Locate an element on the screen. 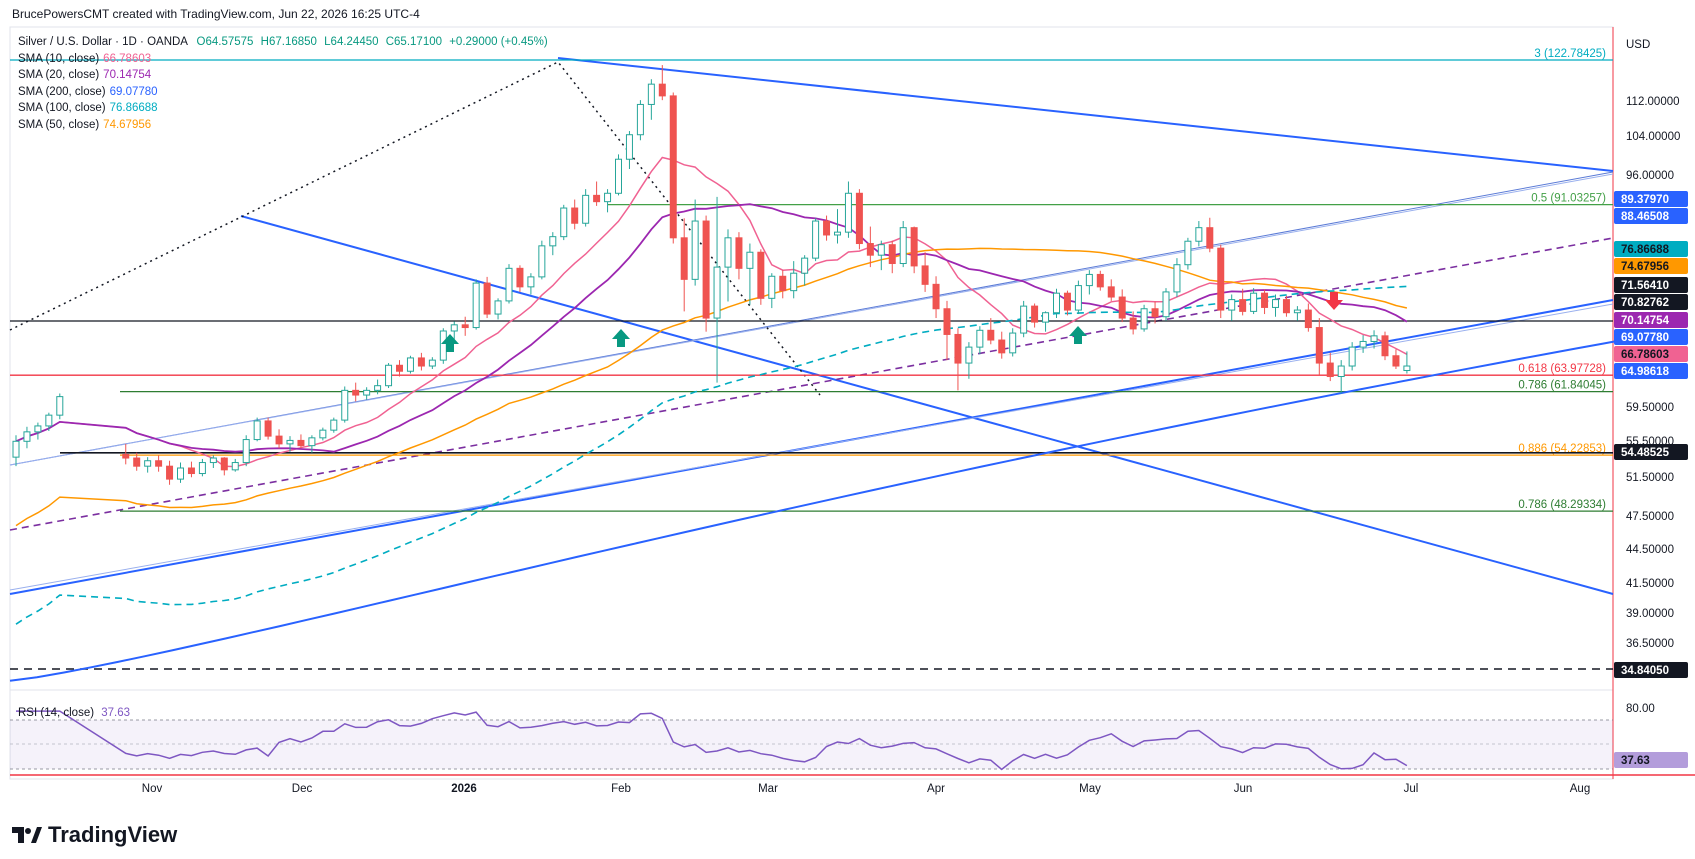  time-tick-label: Nov is located at coordinates (152, 789).